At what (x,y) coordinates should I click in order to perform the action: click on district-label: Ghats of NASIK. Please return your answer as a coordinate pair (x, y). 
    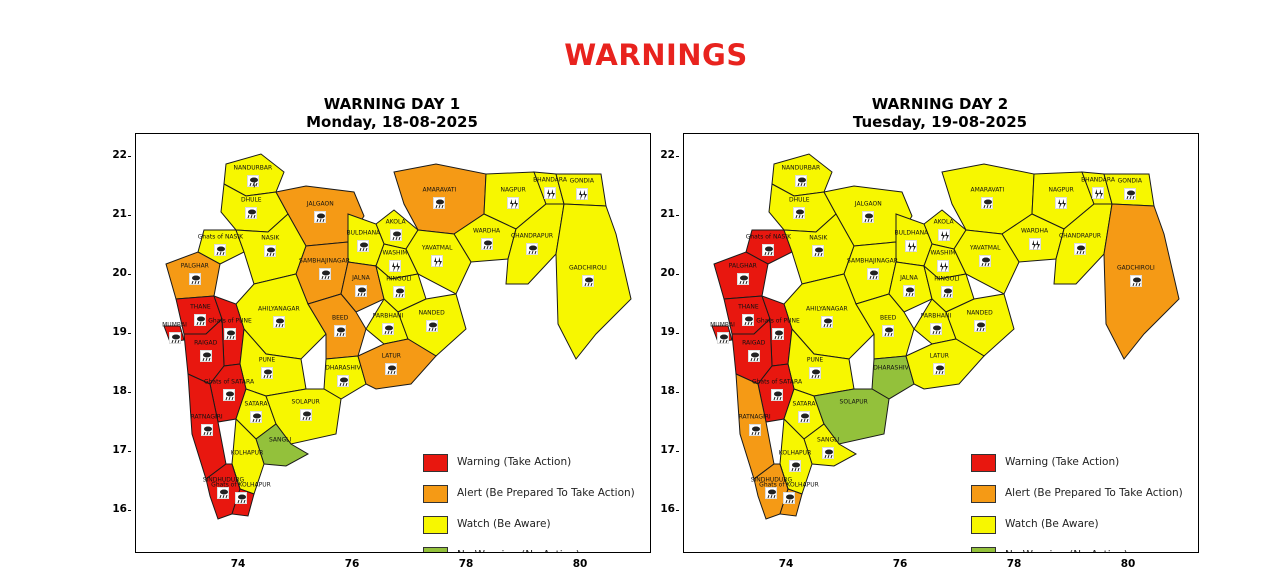
    Looking at the image, I should click on (768, 237).